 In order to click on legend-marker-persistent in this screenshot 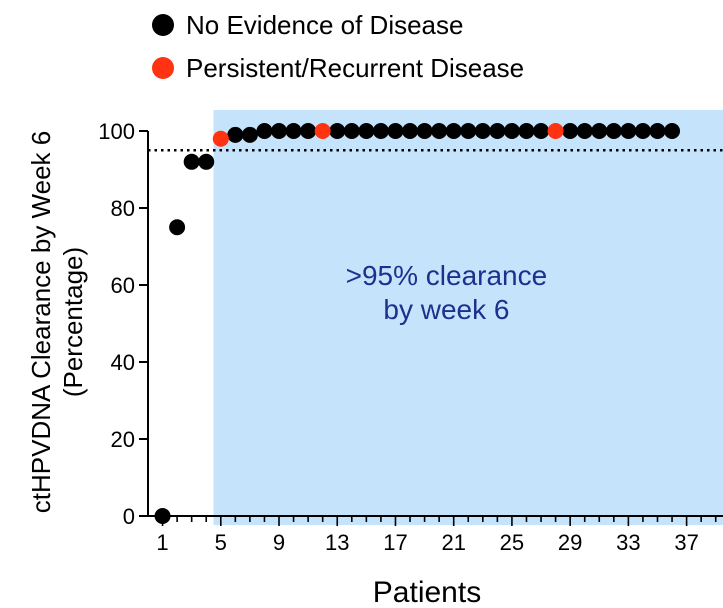, I will do `click(163, 68)`.